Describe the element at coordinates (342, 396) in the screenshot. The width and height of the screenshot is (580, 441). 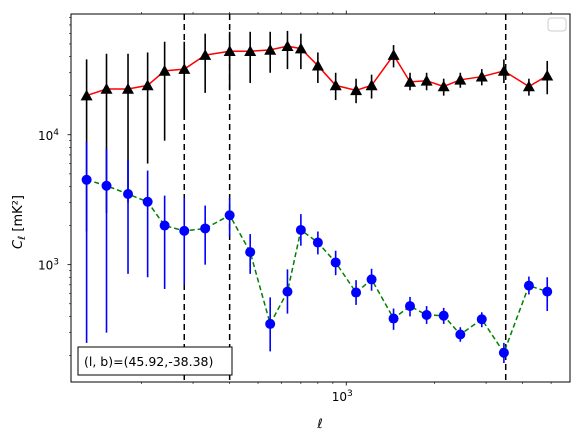
I see `x-tick-label: 103` at that location.